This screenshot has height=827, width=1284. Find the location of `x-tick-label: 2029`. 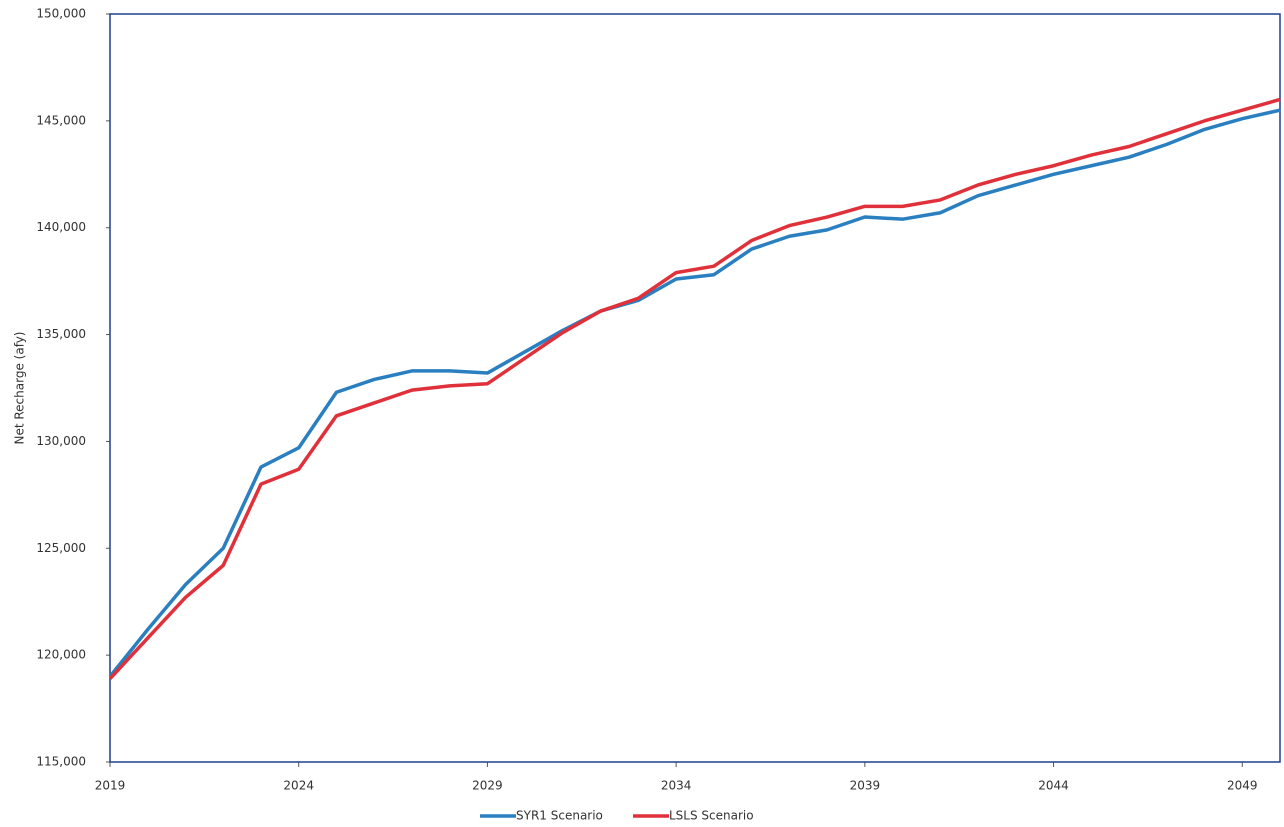

x-tick-label: 2029 is located at coordinates (487, 786).